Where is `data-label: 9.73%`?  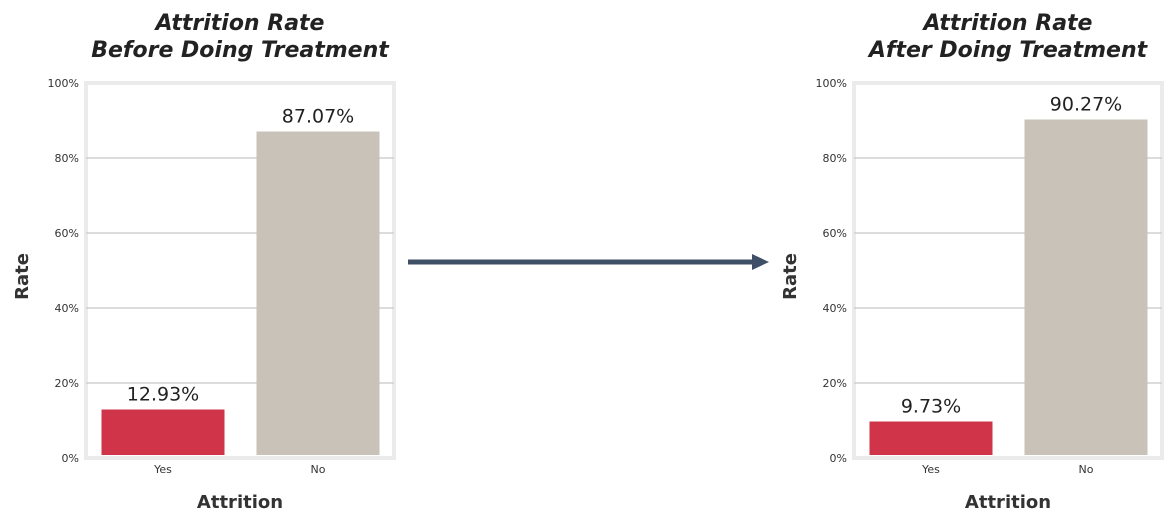
data-label: 9.73% is located at coordinates (931, 407).